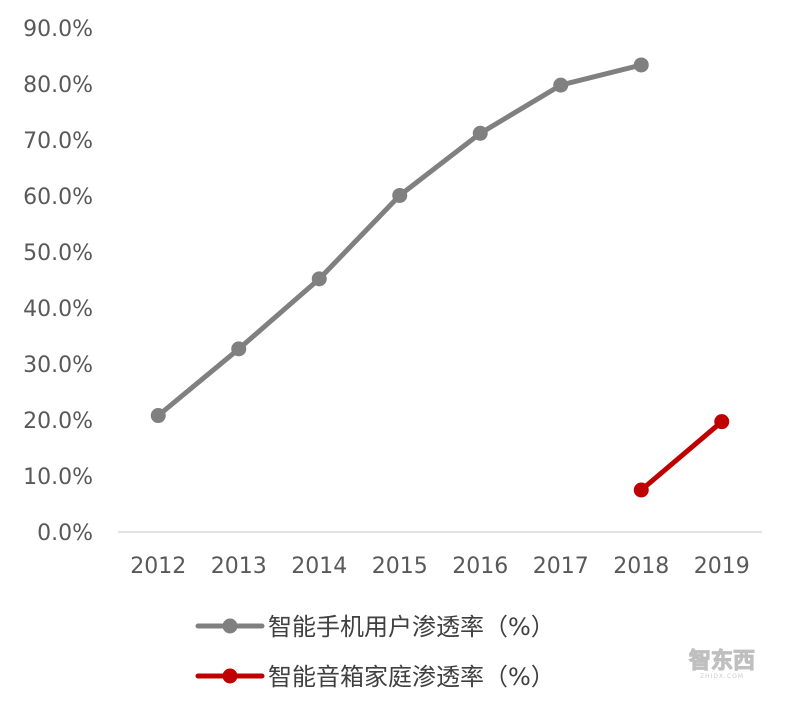 The height and width of the screenshot is (705, 800). What do you see at coordinates (239, 566) in the screenshot?
I see `x-tick-label: 2013` at bounding box center [239, 566].